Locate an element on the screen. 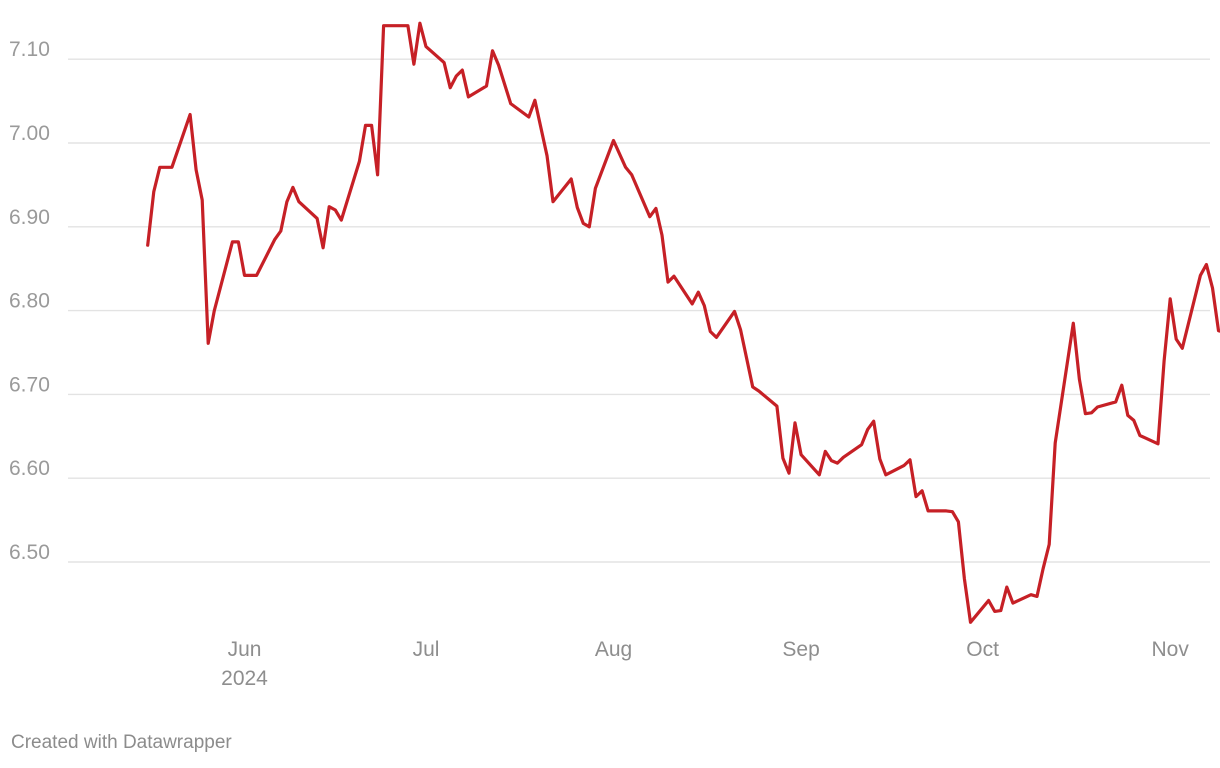 This screenshot has height=768, width=1220. y-tick-label: 6.70 is located at coordinates (29, 384).